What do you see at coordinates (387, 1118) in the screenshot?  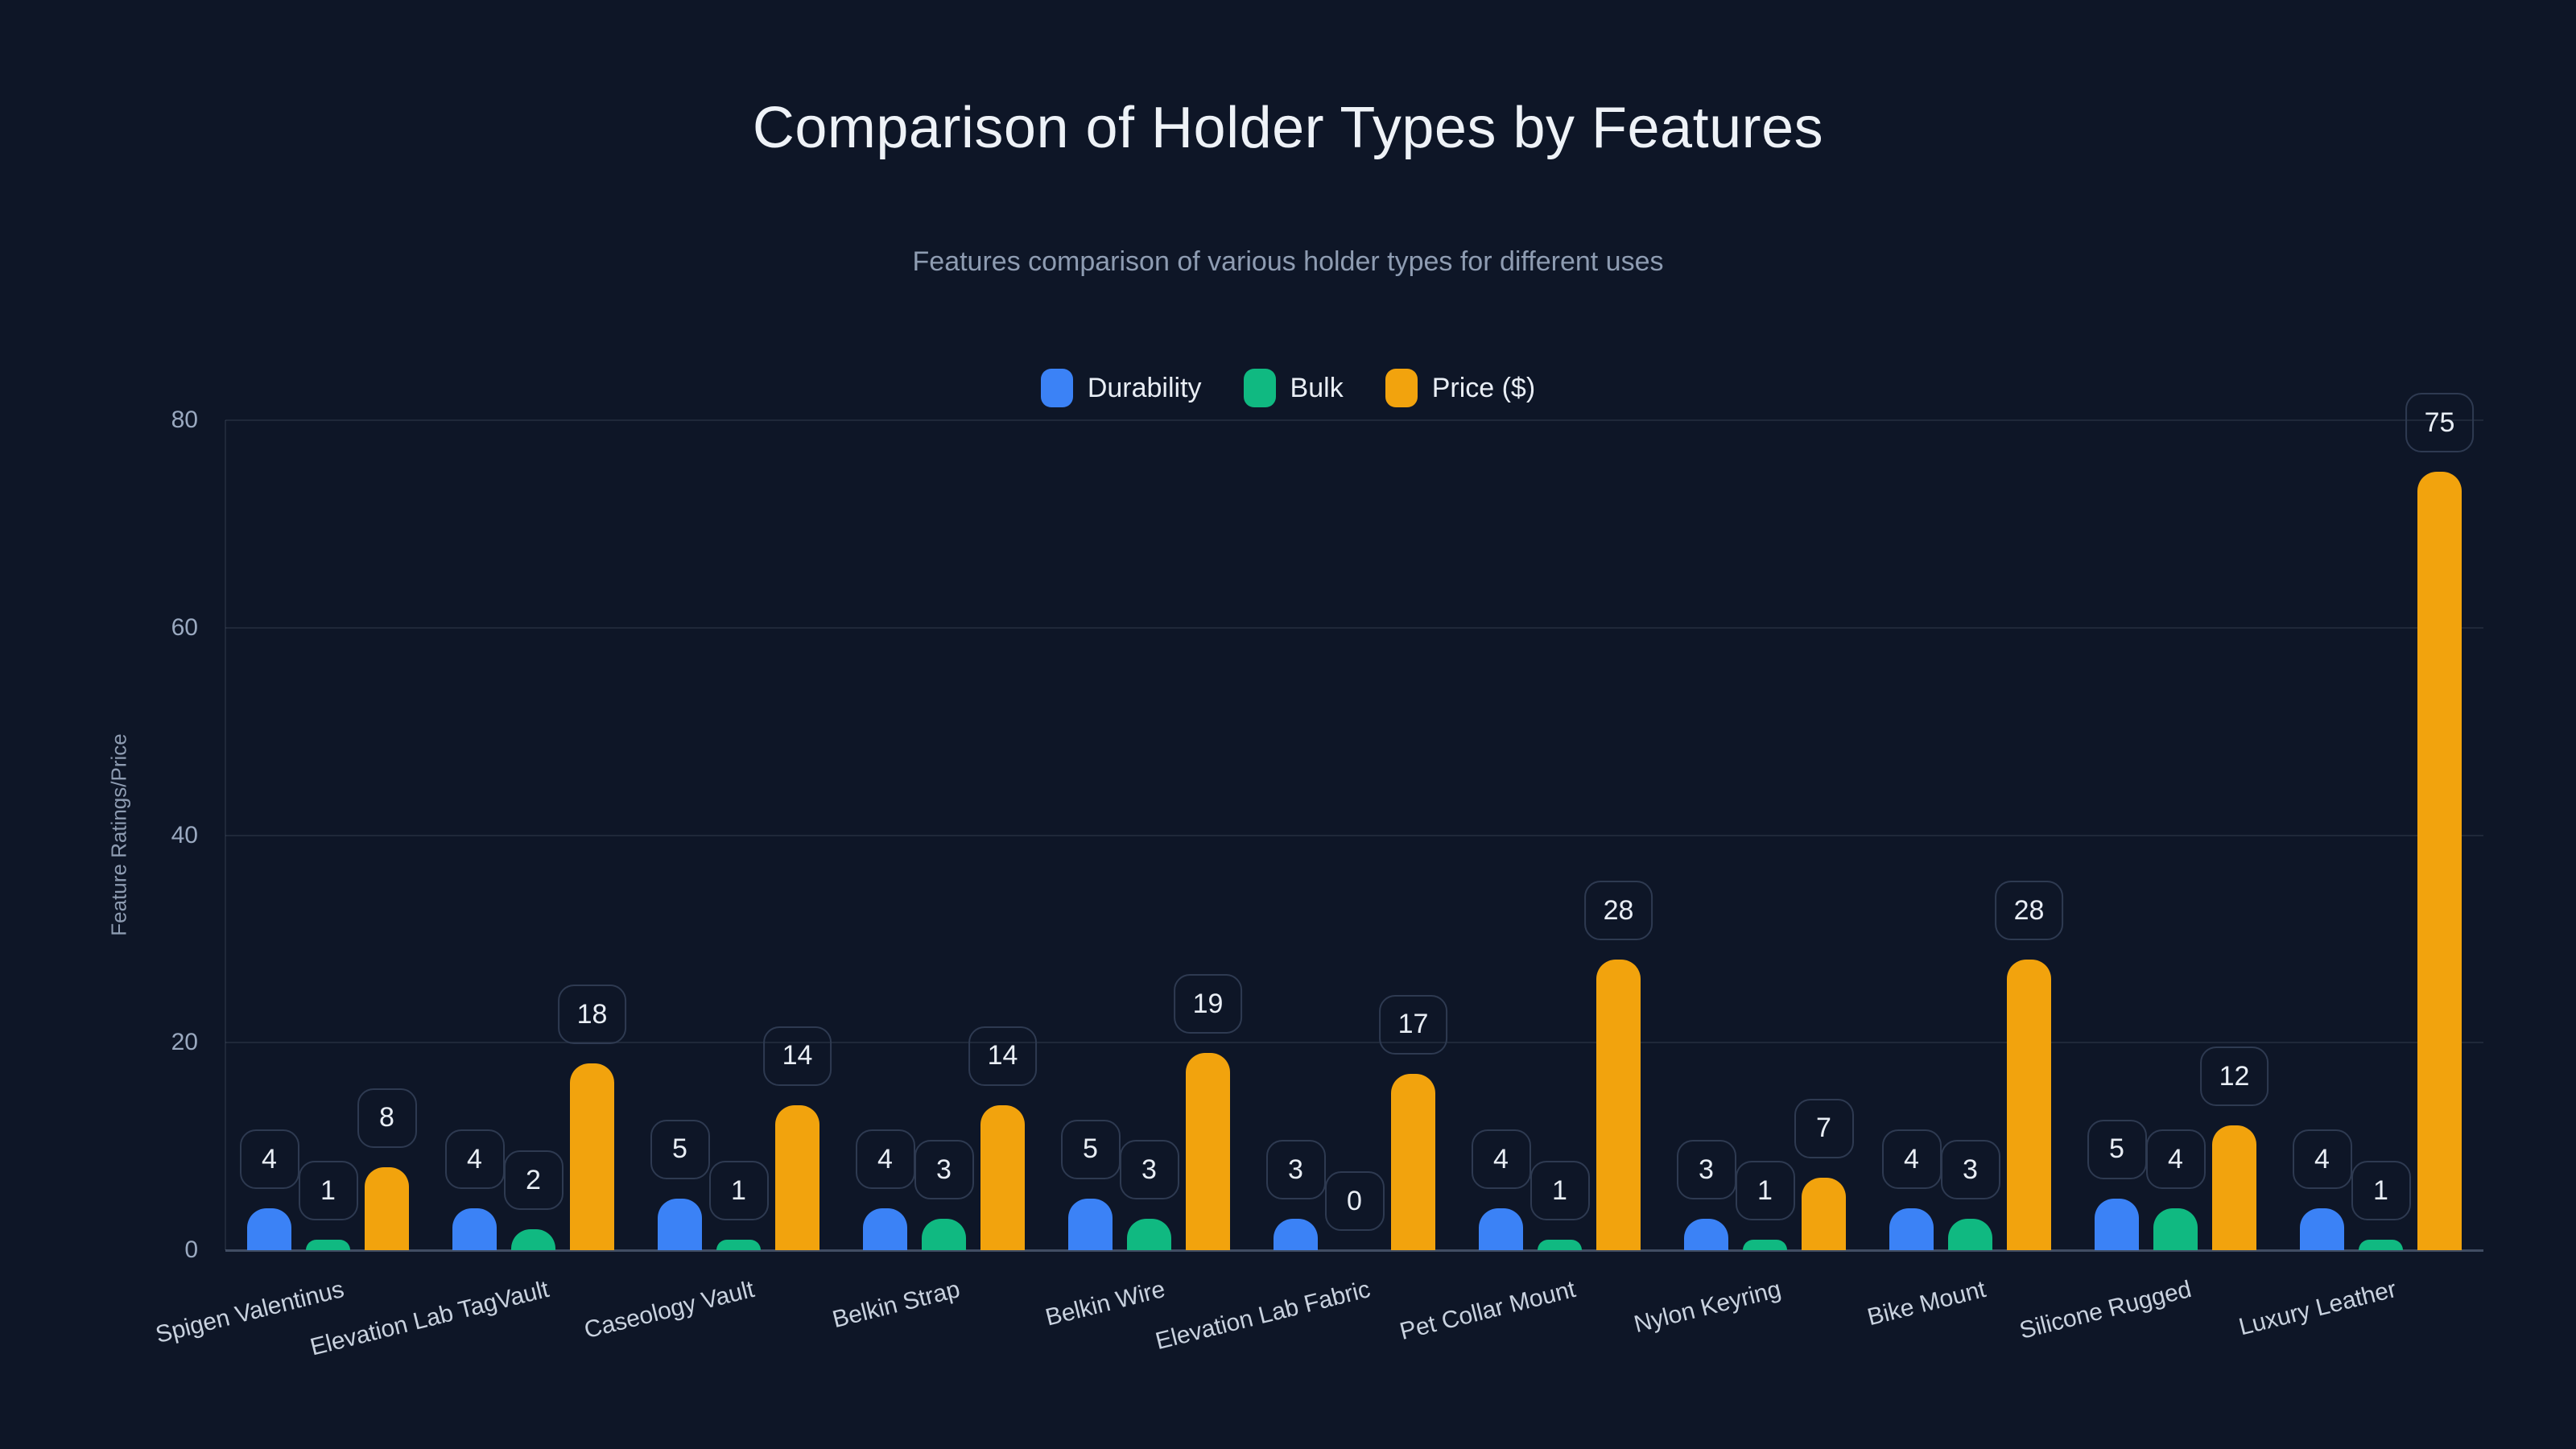 I see `value-label: 8` at bounding box center [387, 1118].